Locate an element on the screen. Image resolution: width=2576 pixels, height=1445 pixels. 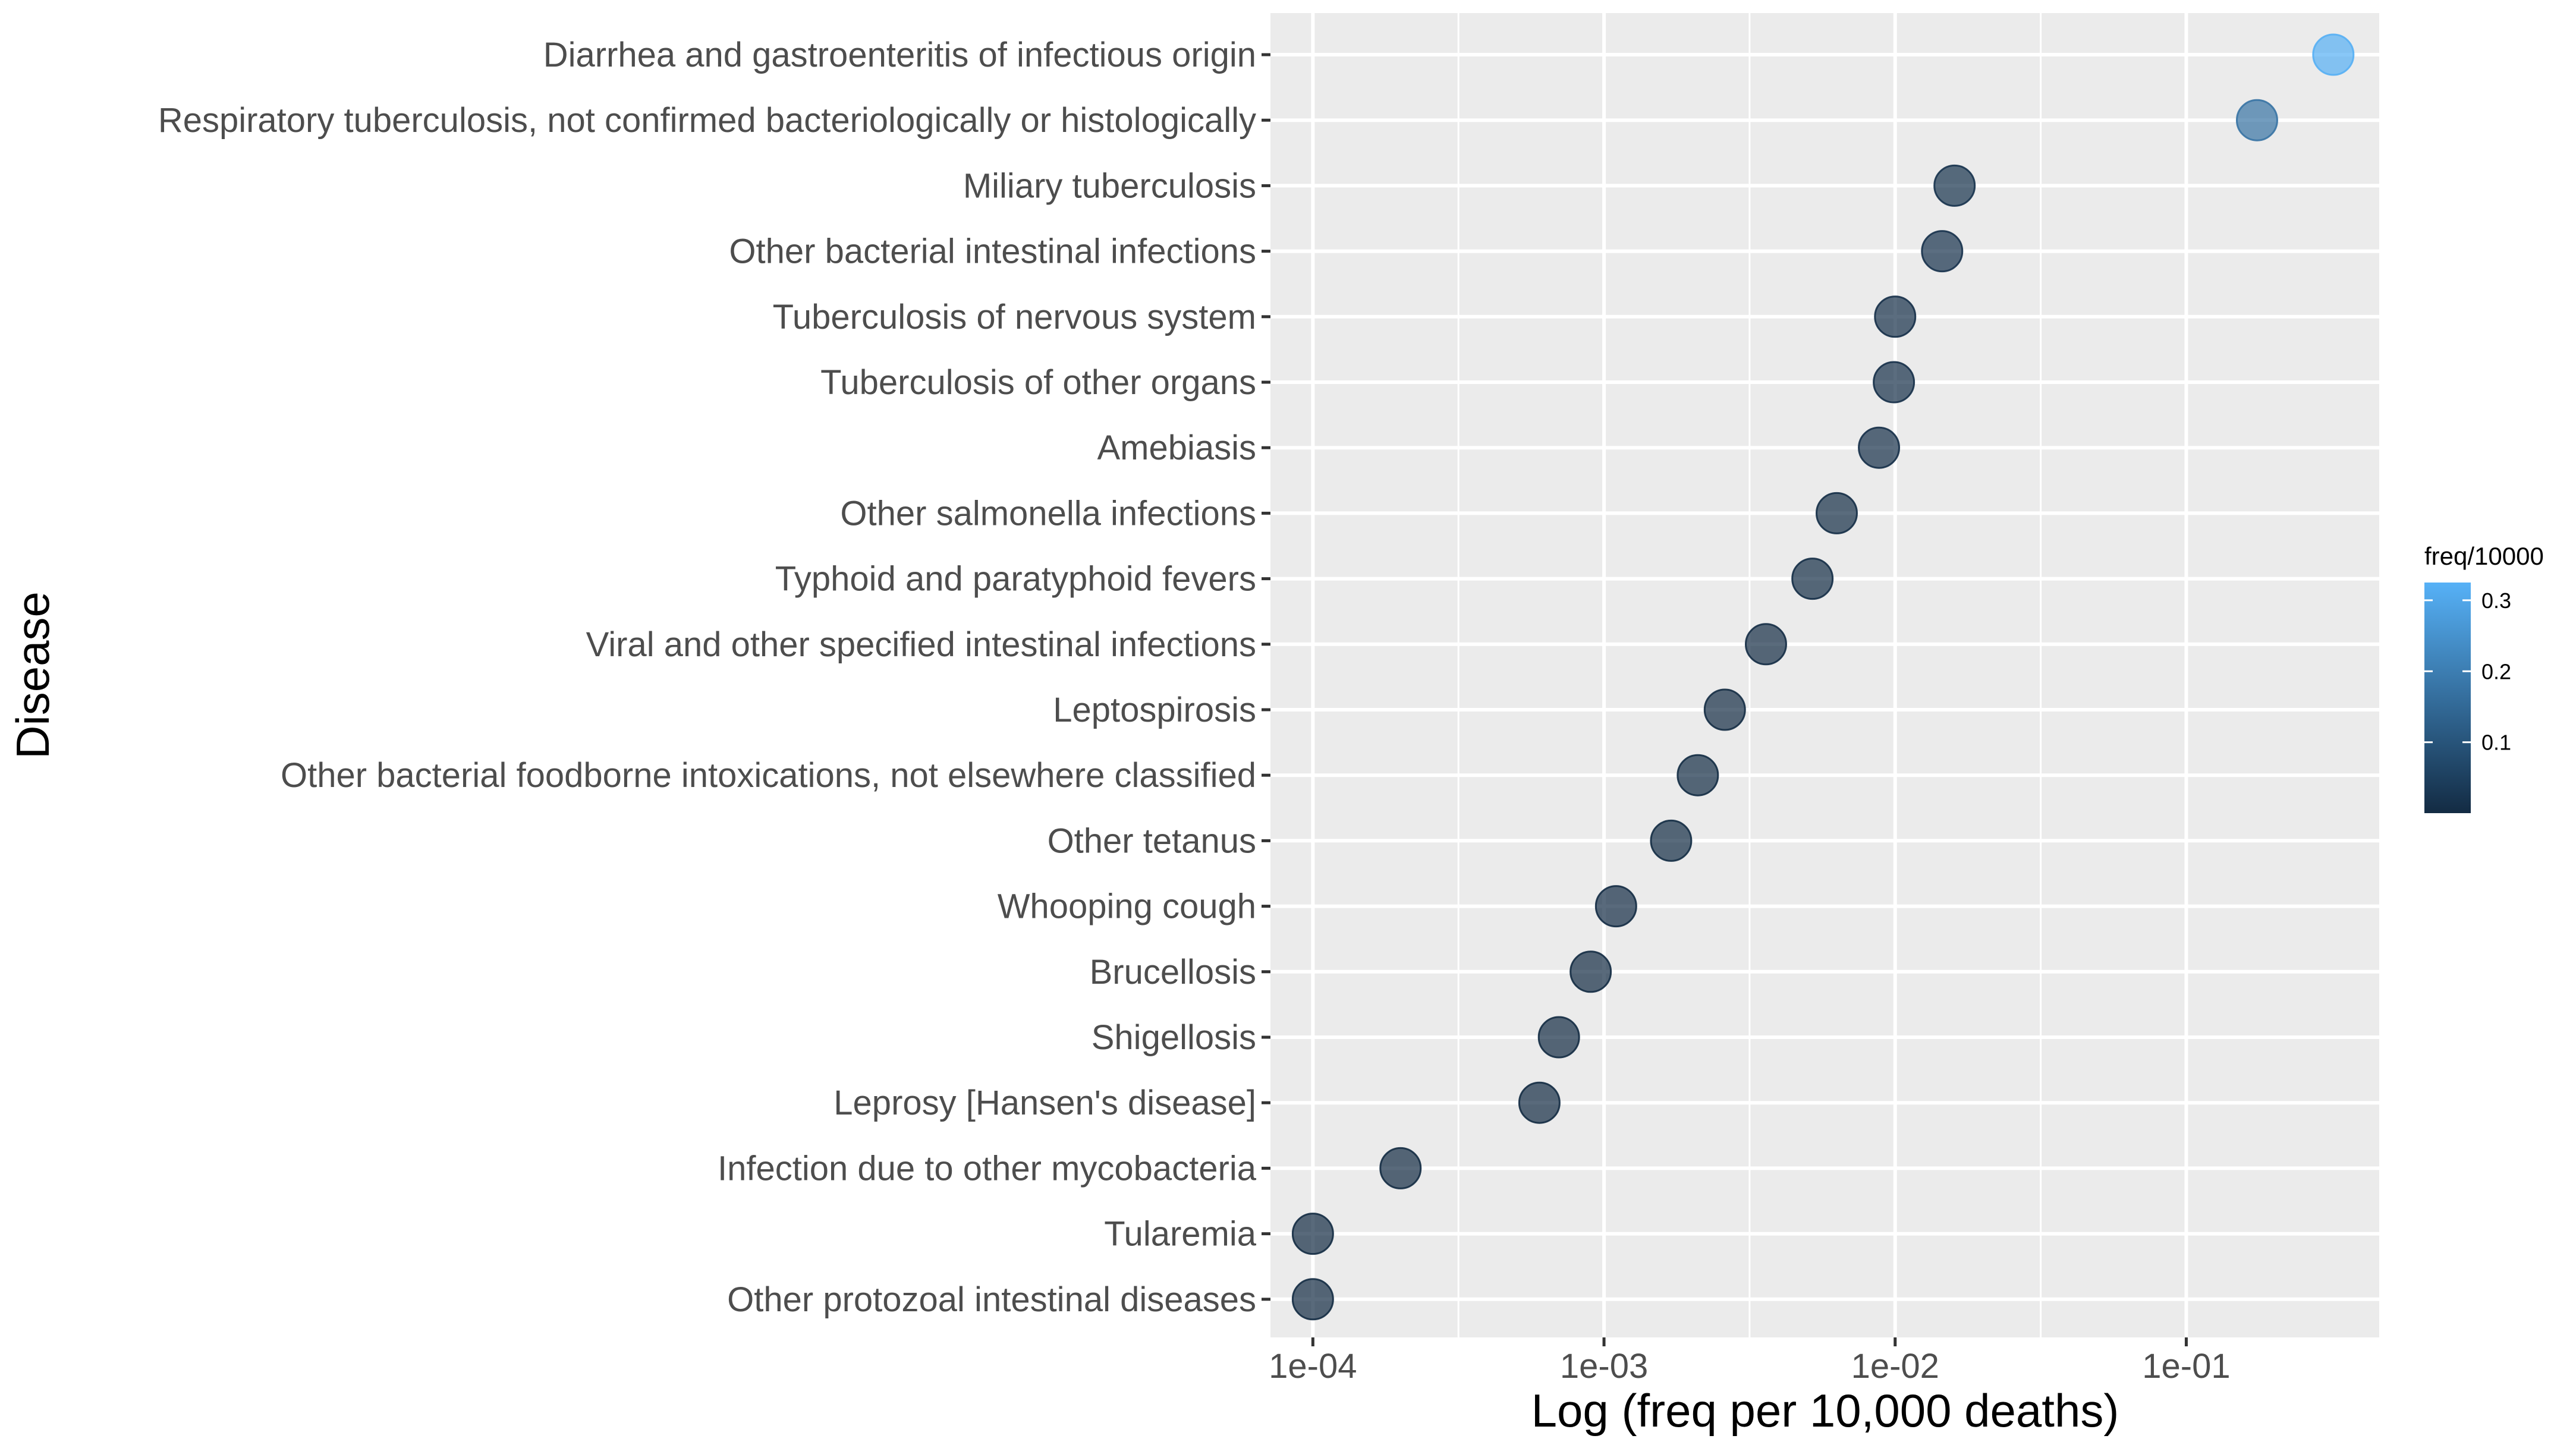
x-axis-title: Log (freq per 10,000 deaths) is located at coordinates (1825, 1410).